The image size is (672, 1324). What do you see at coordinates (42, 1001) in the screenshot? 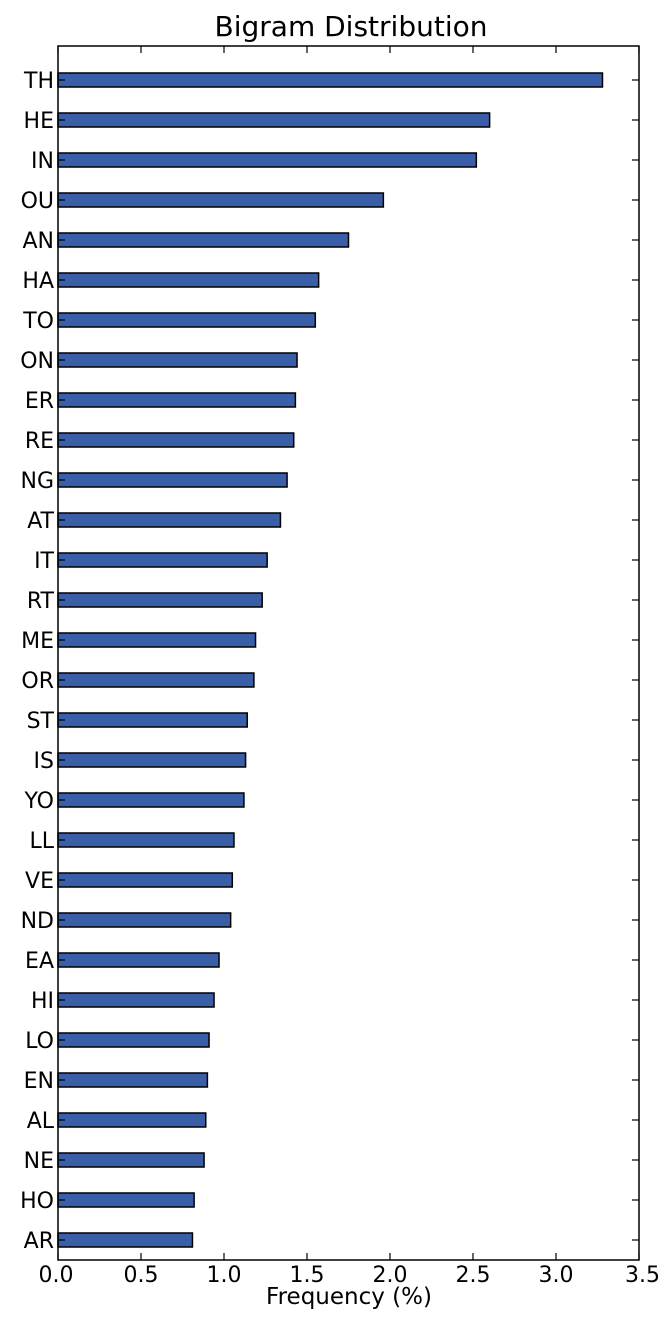
I see `y-tick-label: HI` at bounding box center [42, 1001].